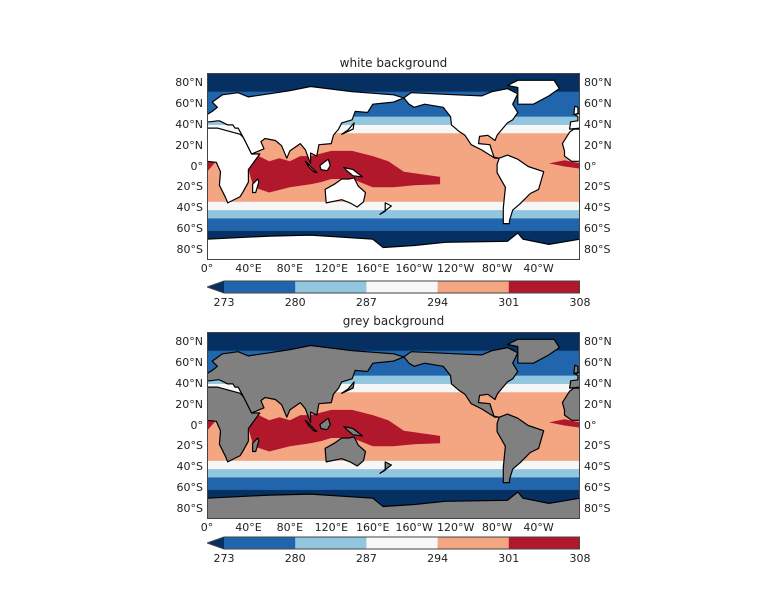  Describe the element at coordinates (598, 145) in the screenshot. I see `lat-label-right: 20°N` at that location.